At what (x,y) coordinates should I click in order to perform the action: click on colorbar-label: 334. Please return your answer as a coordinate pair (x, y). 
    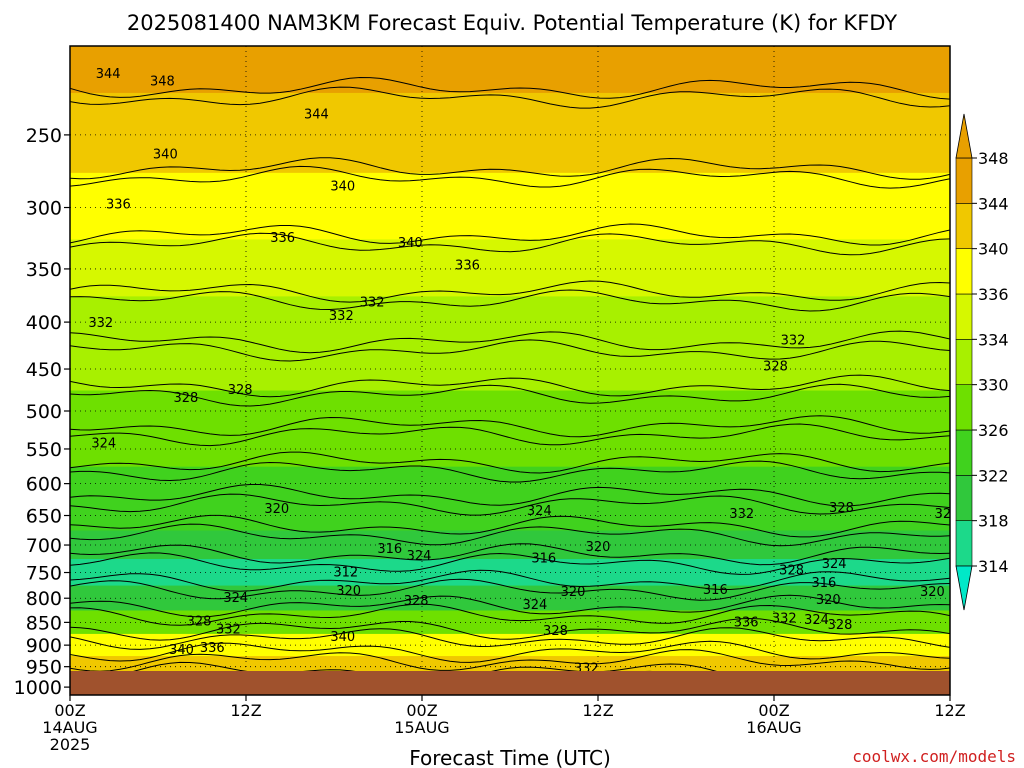
    Looking at the image, I should click on (993, 339).